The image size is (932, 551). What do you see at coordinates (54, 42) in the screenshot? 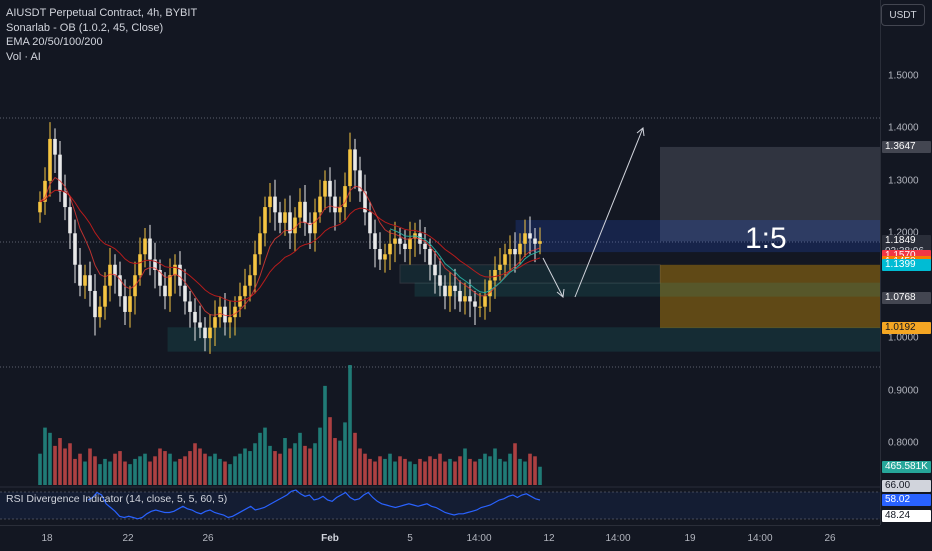
I see `indicator-ema: EMA 20/50/100/200` at bounding box center [54, 42].